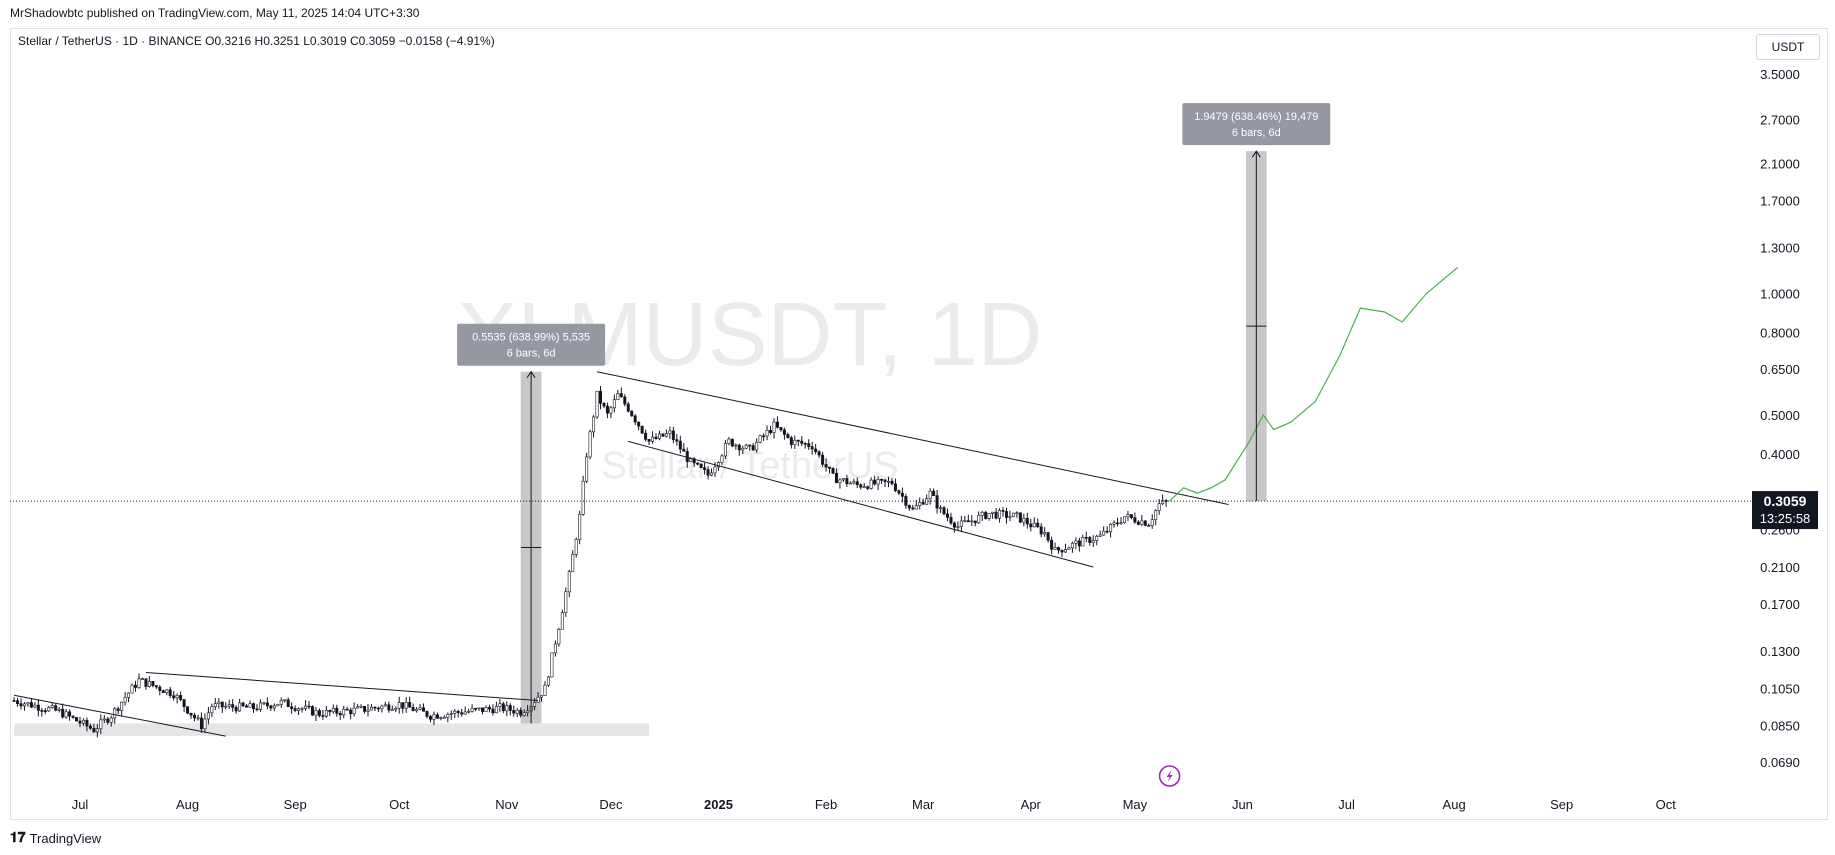 This screenshot has height=855, width=1835. Describe the element at coordinates (826, 804) in the screenshot. I see `x-axis-tick-label: Feb` at that location.